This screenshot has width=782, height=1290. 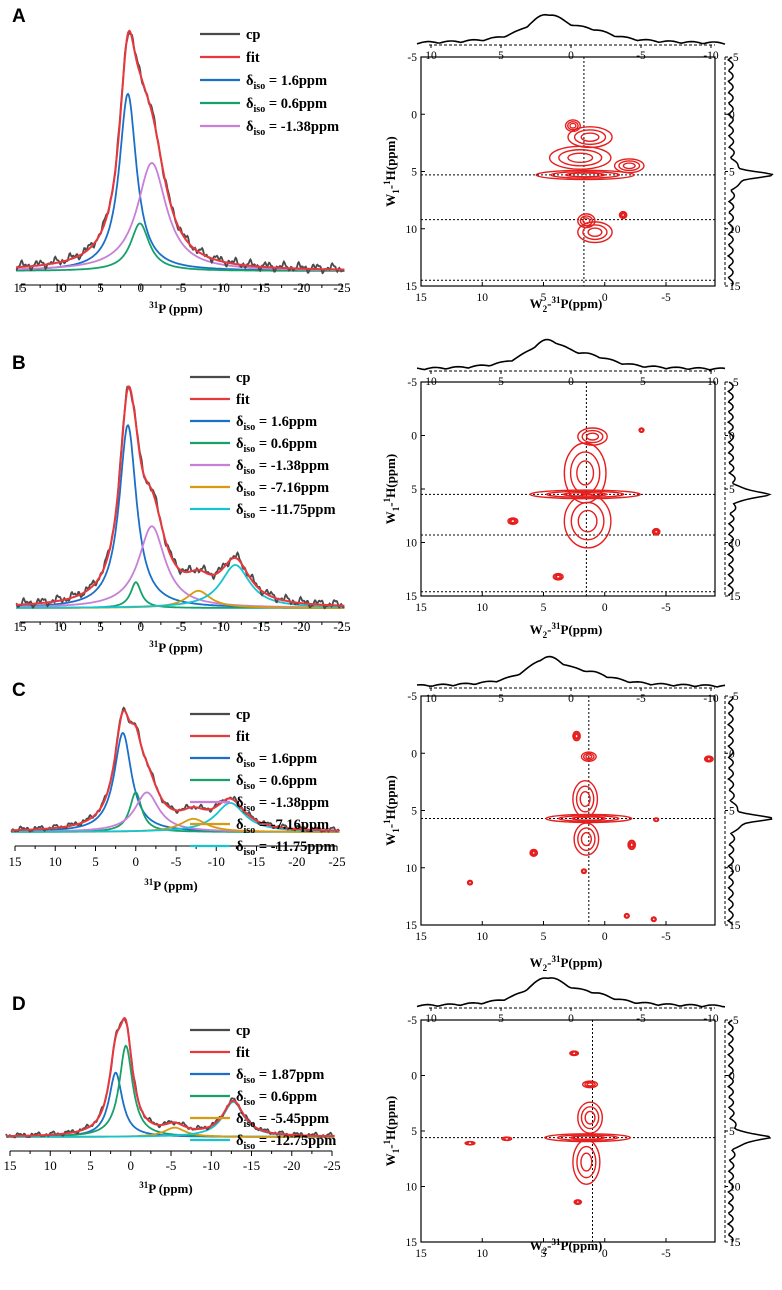 I want to click on x-axis-title-text: P(ppm), so click(x=581, y=303).